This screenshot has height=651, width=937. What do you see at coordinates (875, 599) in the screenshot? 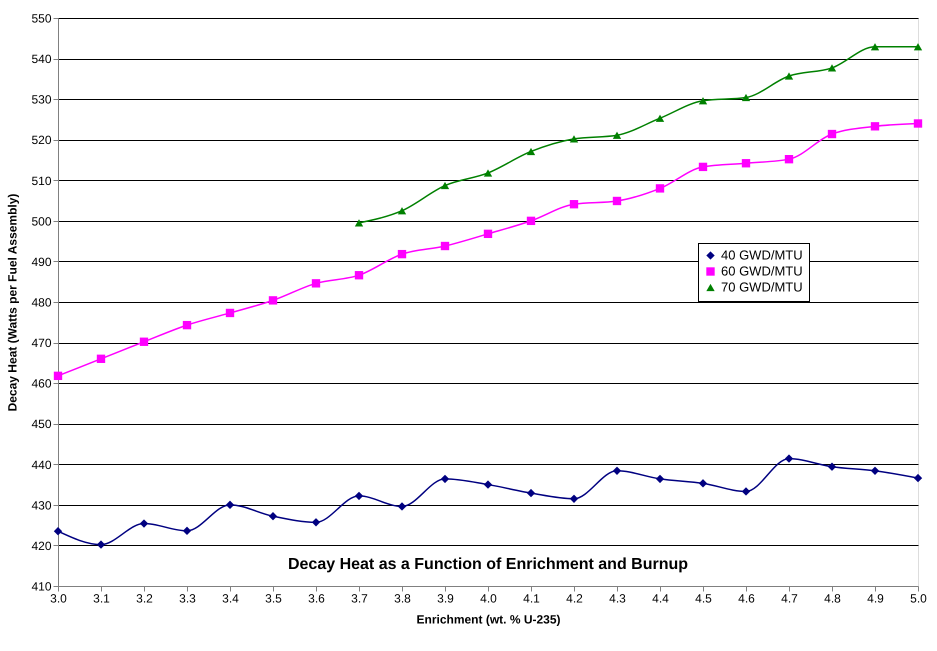
I see `x-tick-label: 4.9` at bounding box center [875, 599].